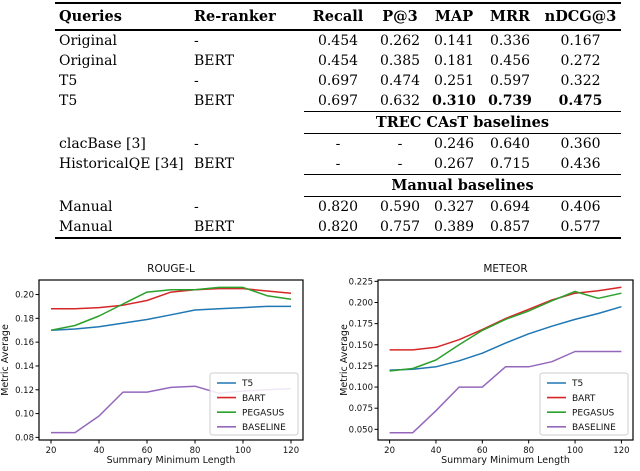  What do you see at coordinates (510, 164) in the screenshot?
I see `cell-mrr: 0.715` at bounding box center [510, 164].